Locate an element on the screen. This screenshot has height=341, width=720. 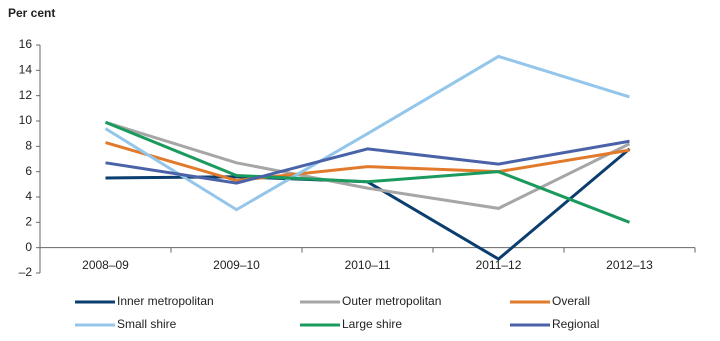
y-tick-label: 6 is located at coordinates (28, 171).